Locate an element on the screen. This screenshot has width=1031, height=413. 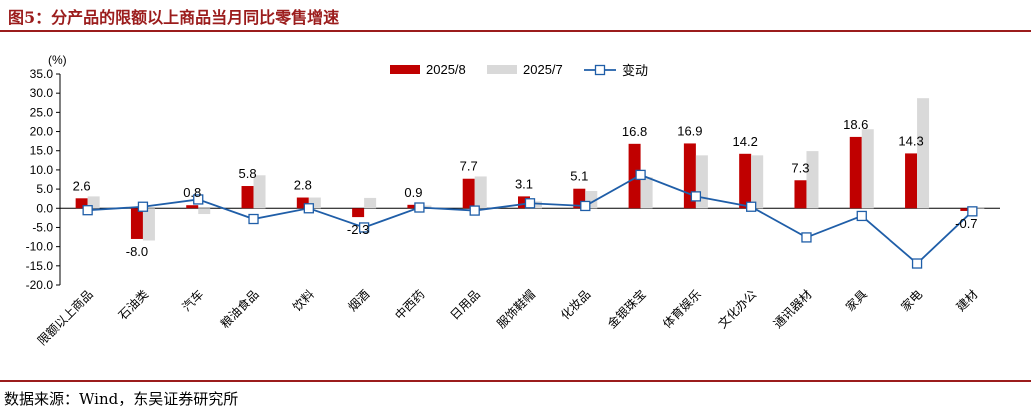
data-label: 16.9 is located at coordinates (689, 130).